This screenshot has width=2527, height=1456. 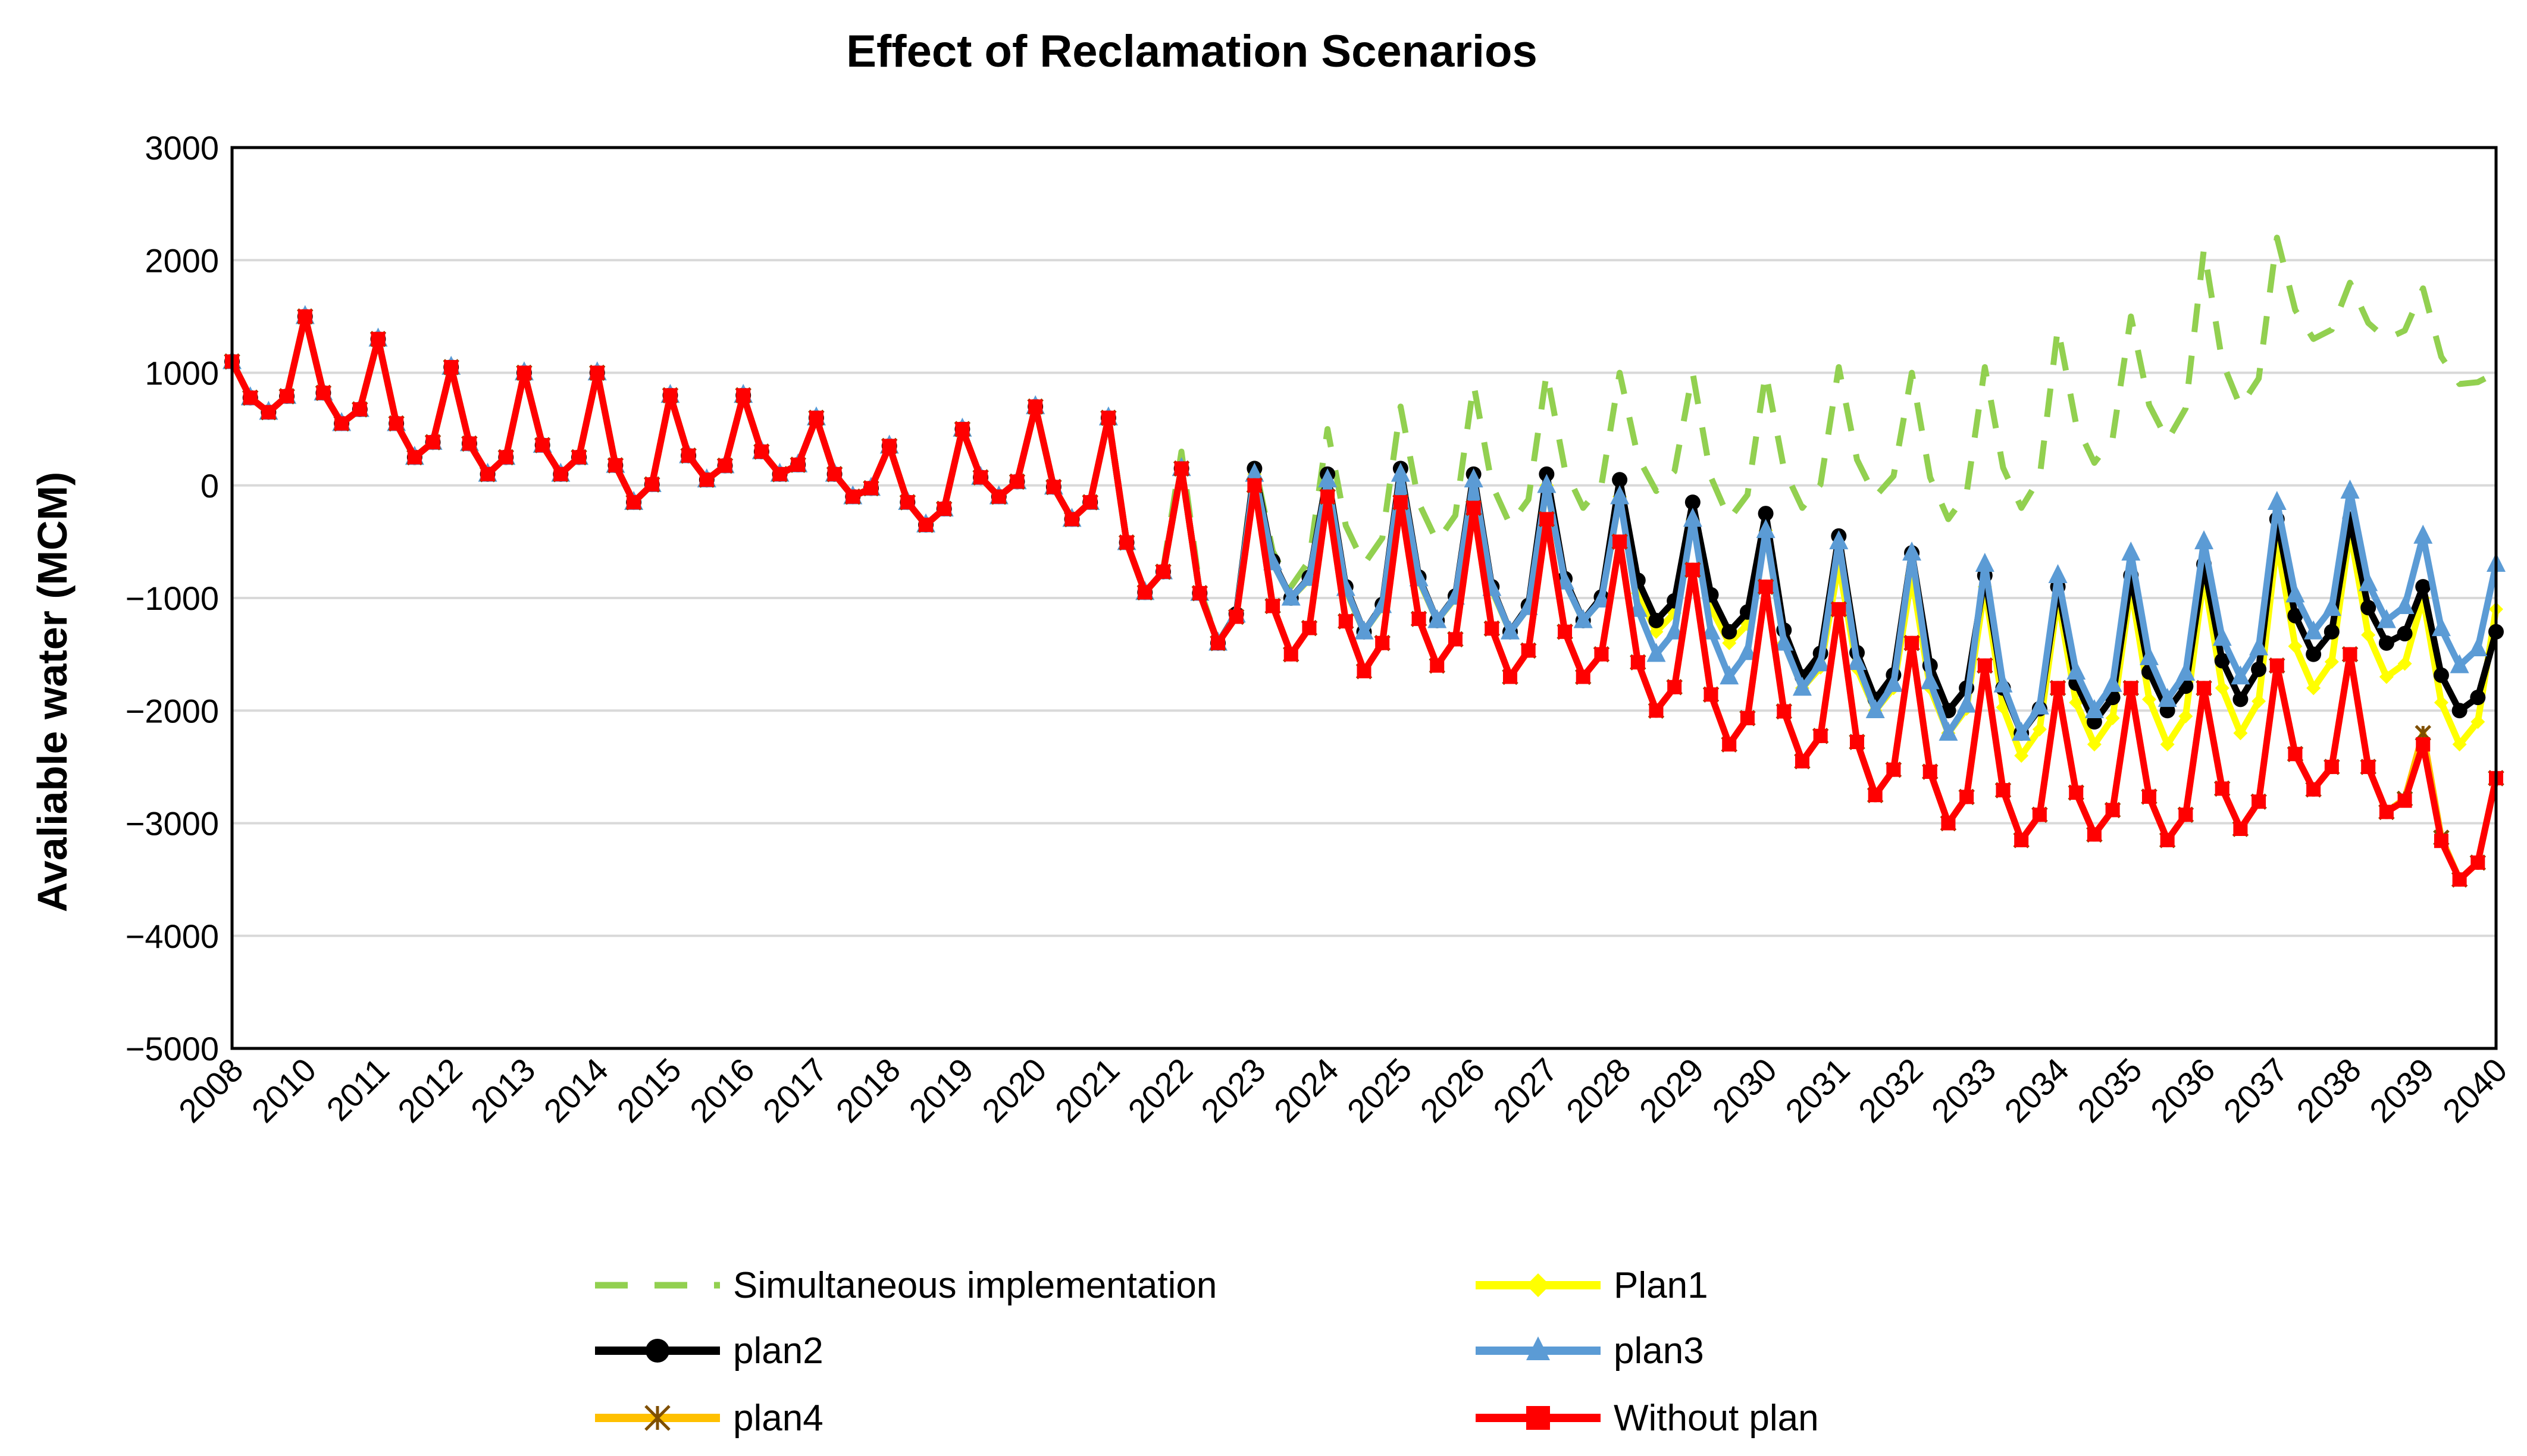 What do you see at coordinates (1659, 1351) in the screenshot?
I see `legend-label: plan3` at bounding box center [1659, 1351].